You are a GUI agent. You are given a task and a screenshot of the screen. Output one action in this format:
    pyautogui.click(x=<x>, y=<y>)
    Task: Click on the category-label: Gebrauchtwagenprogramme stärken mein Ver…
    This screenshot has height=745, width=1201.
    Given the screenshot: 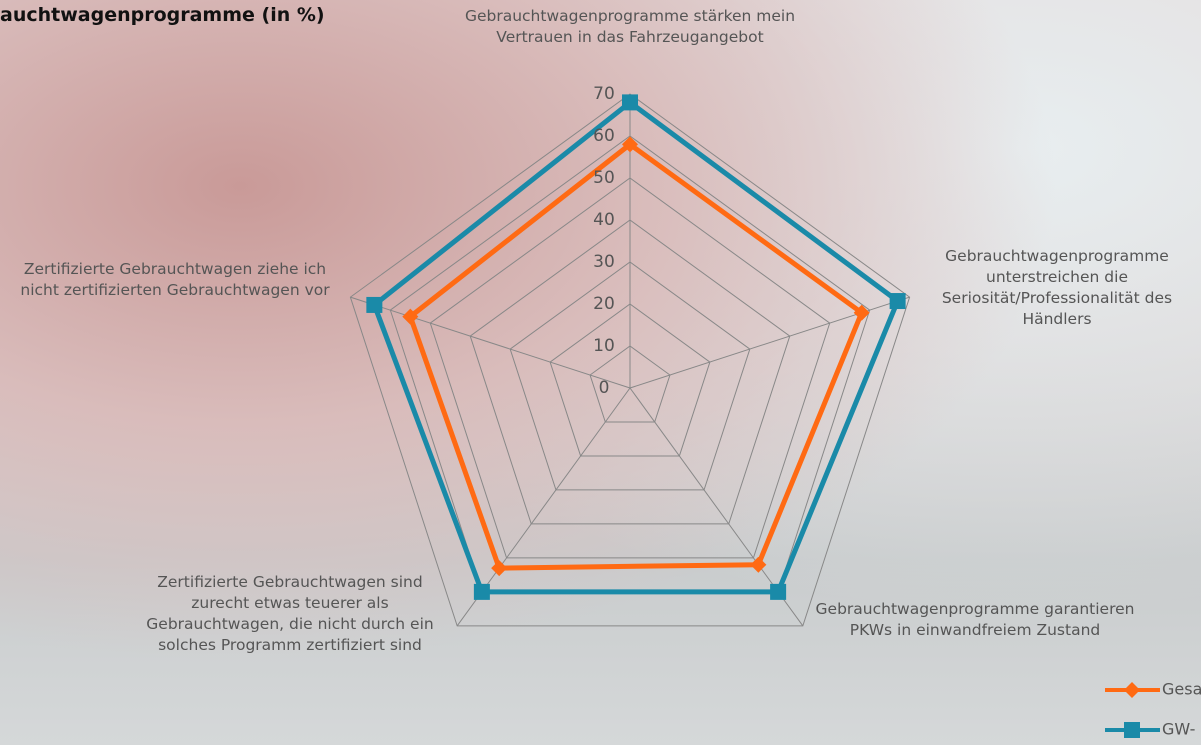 What is the action you would take?
    pyautogui.click(x=630, y=26)
    